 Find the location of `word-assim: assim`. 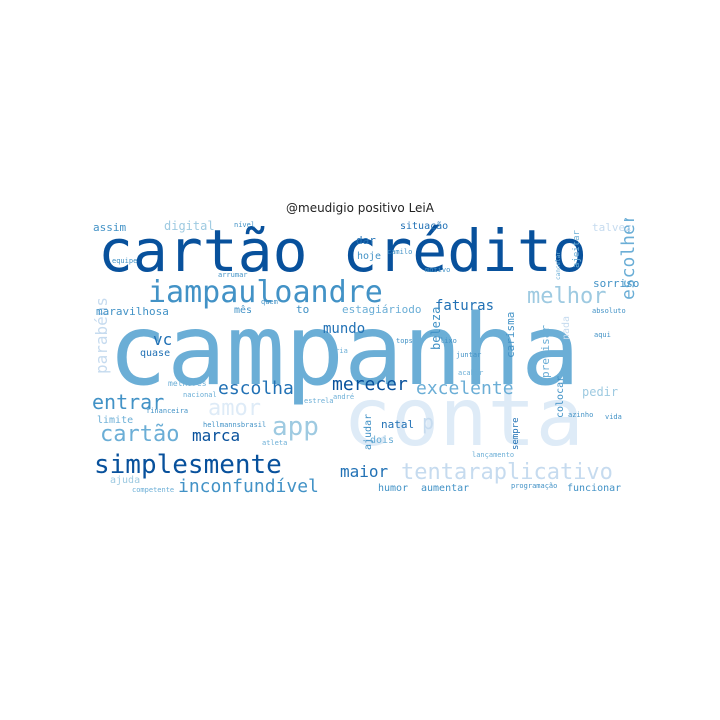

word-assim: assim is located at coordinates (110, 227).